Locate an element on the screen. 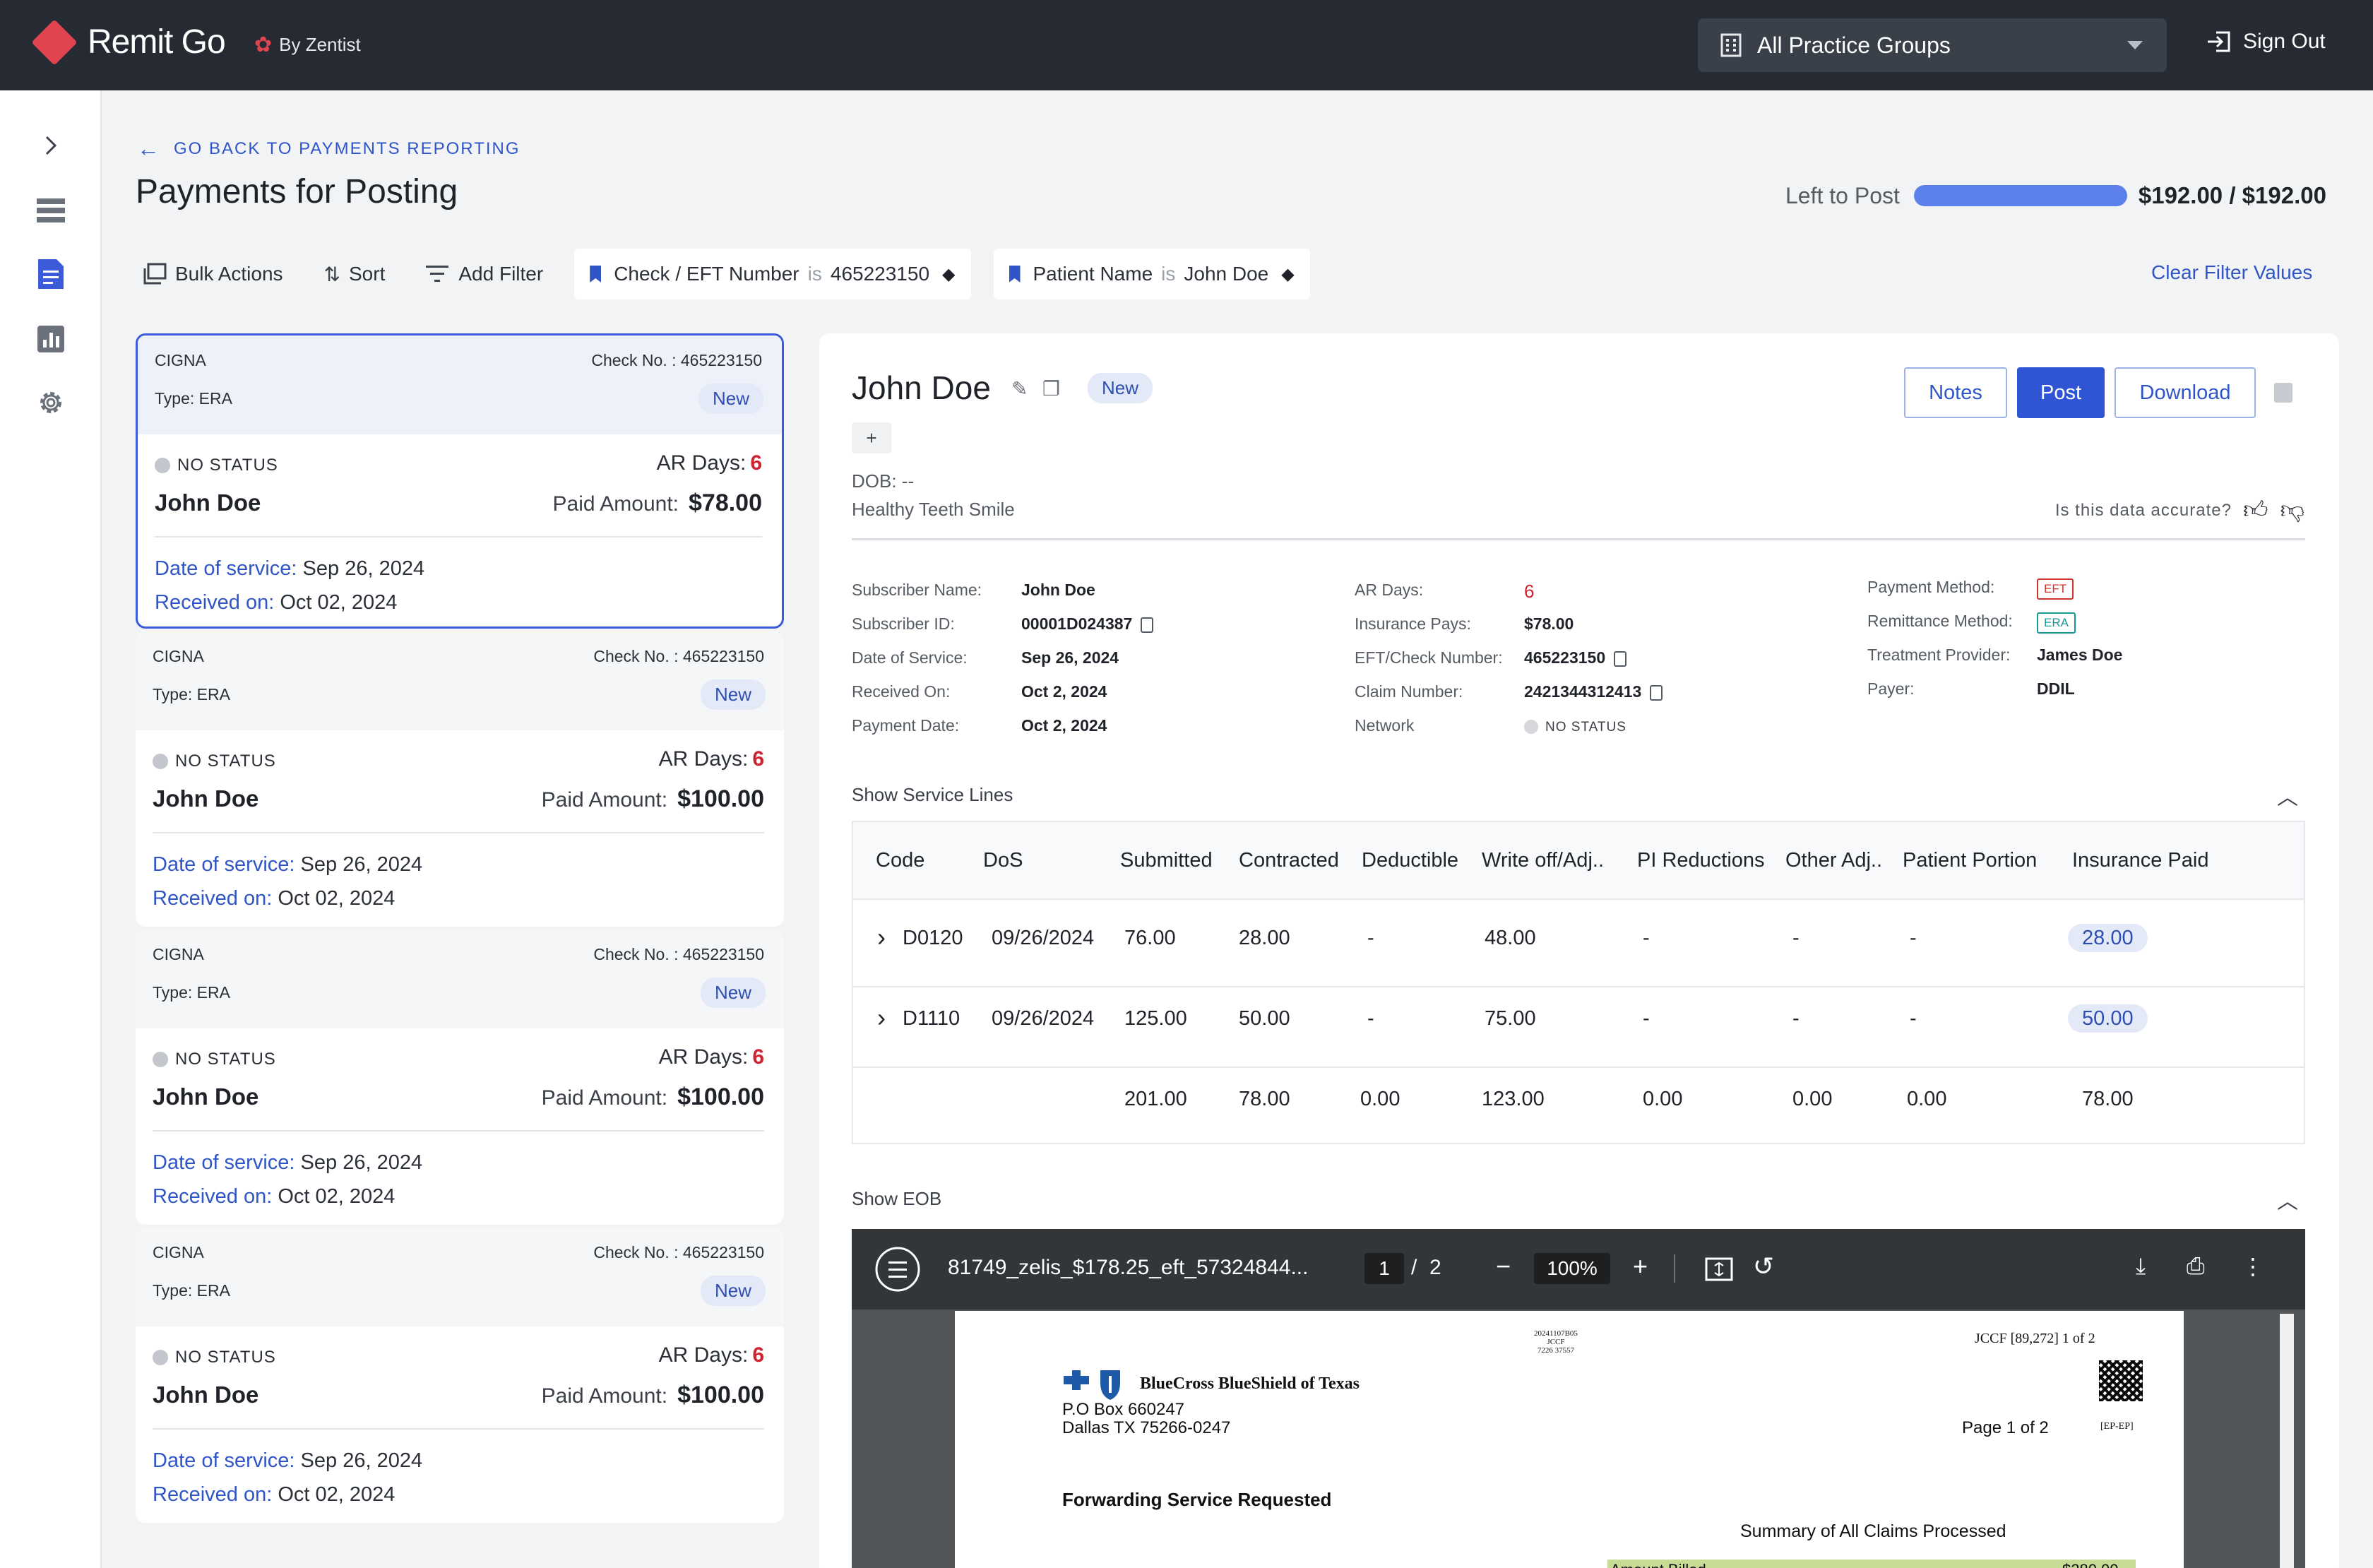 The height and width of the screenshot is (1568, 2373). table-cell-text: 09/26/2024 is located at coordinates (1043, 938).